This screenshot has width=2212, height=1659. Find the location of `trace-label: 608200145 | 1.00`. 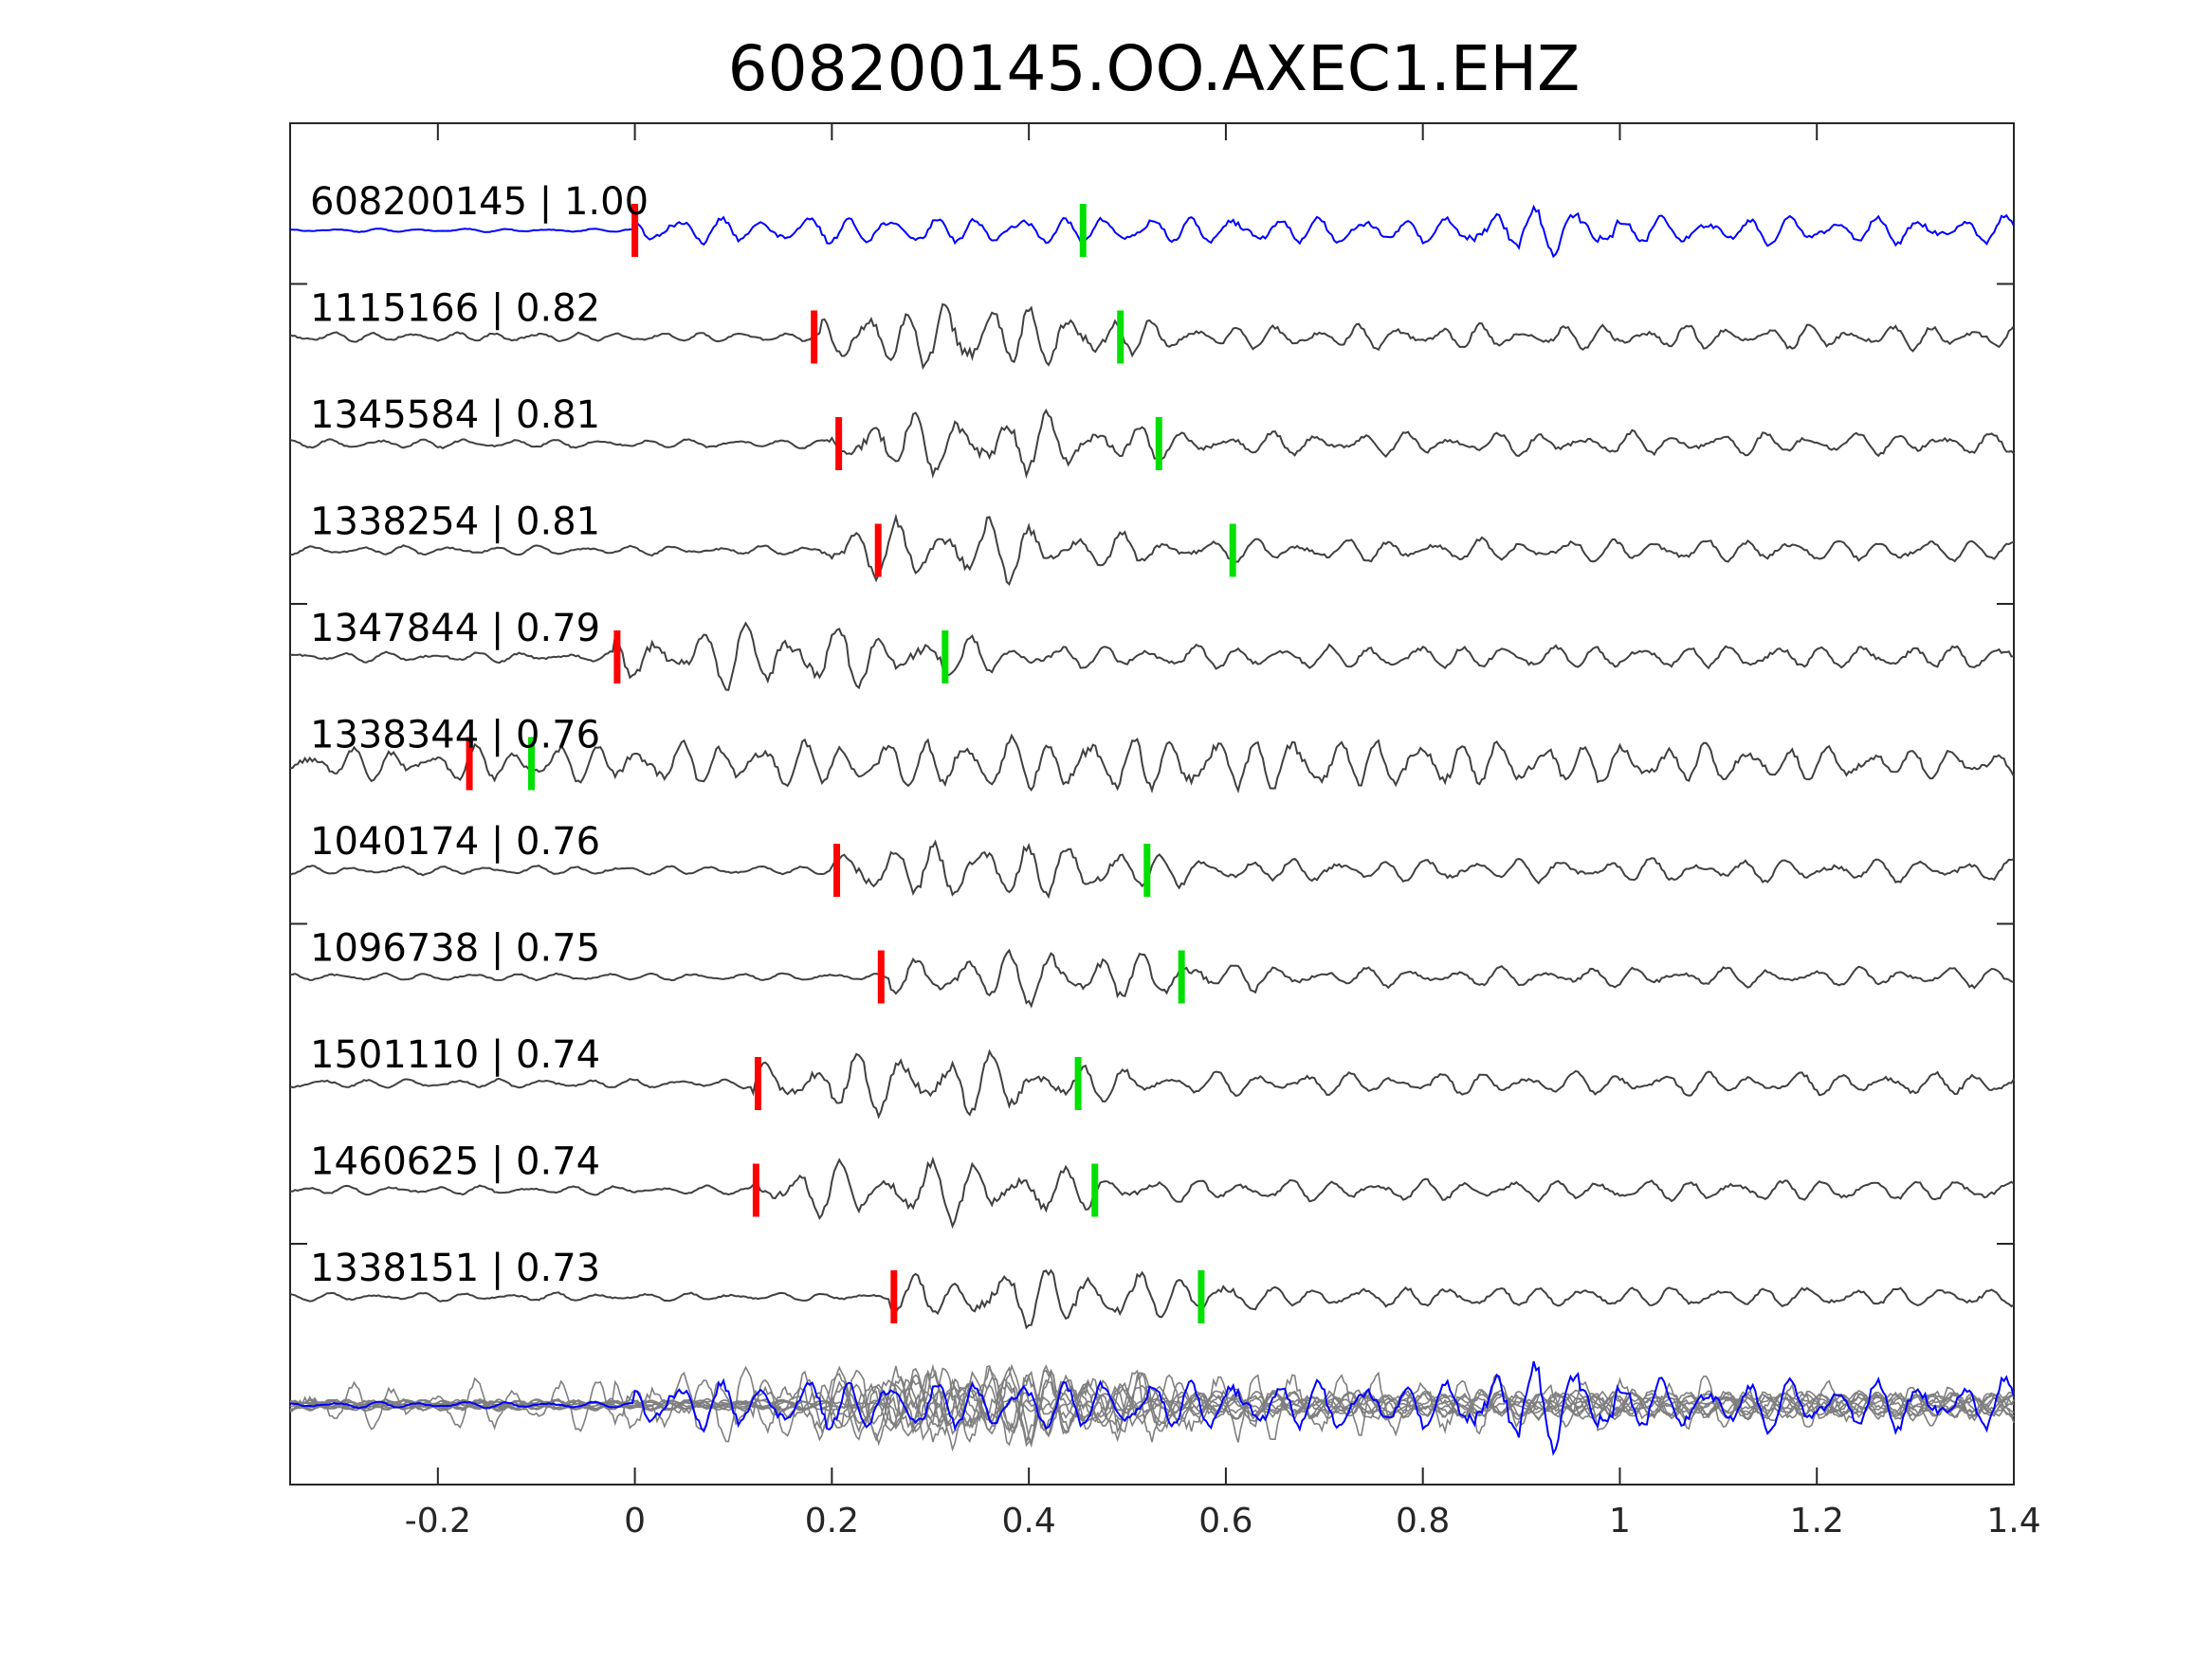

trace-label: 608200145 | 1.00 is located at coordinates (479, 202).